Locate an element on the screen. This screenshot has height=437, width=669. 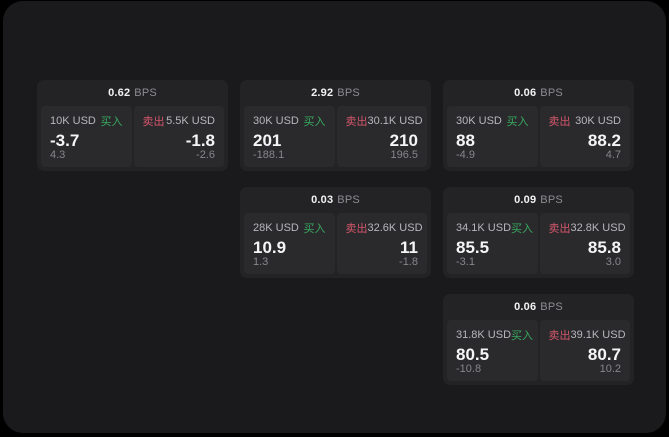
buy-price: -3.7 is located at coordinates (65, 140).